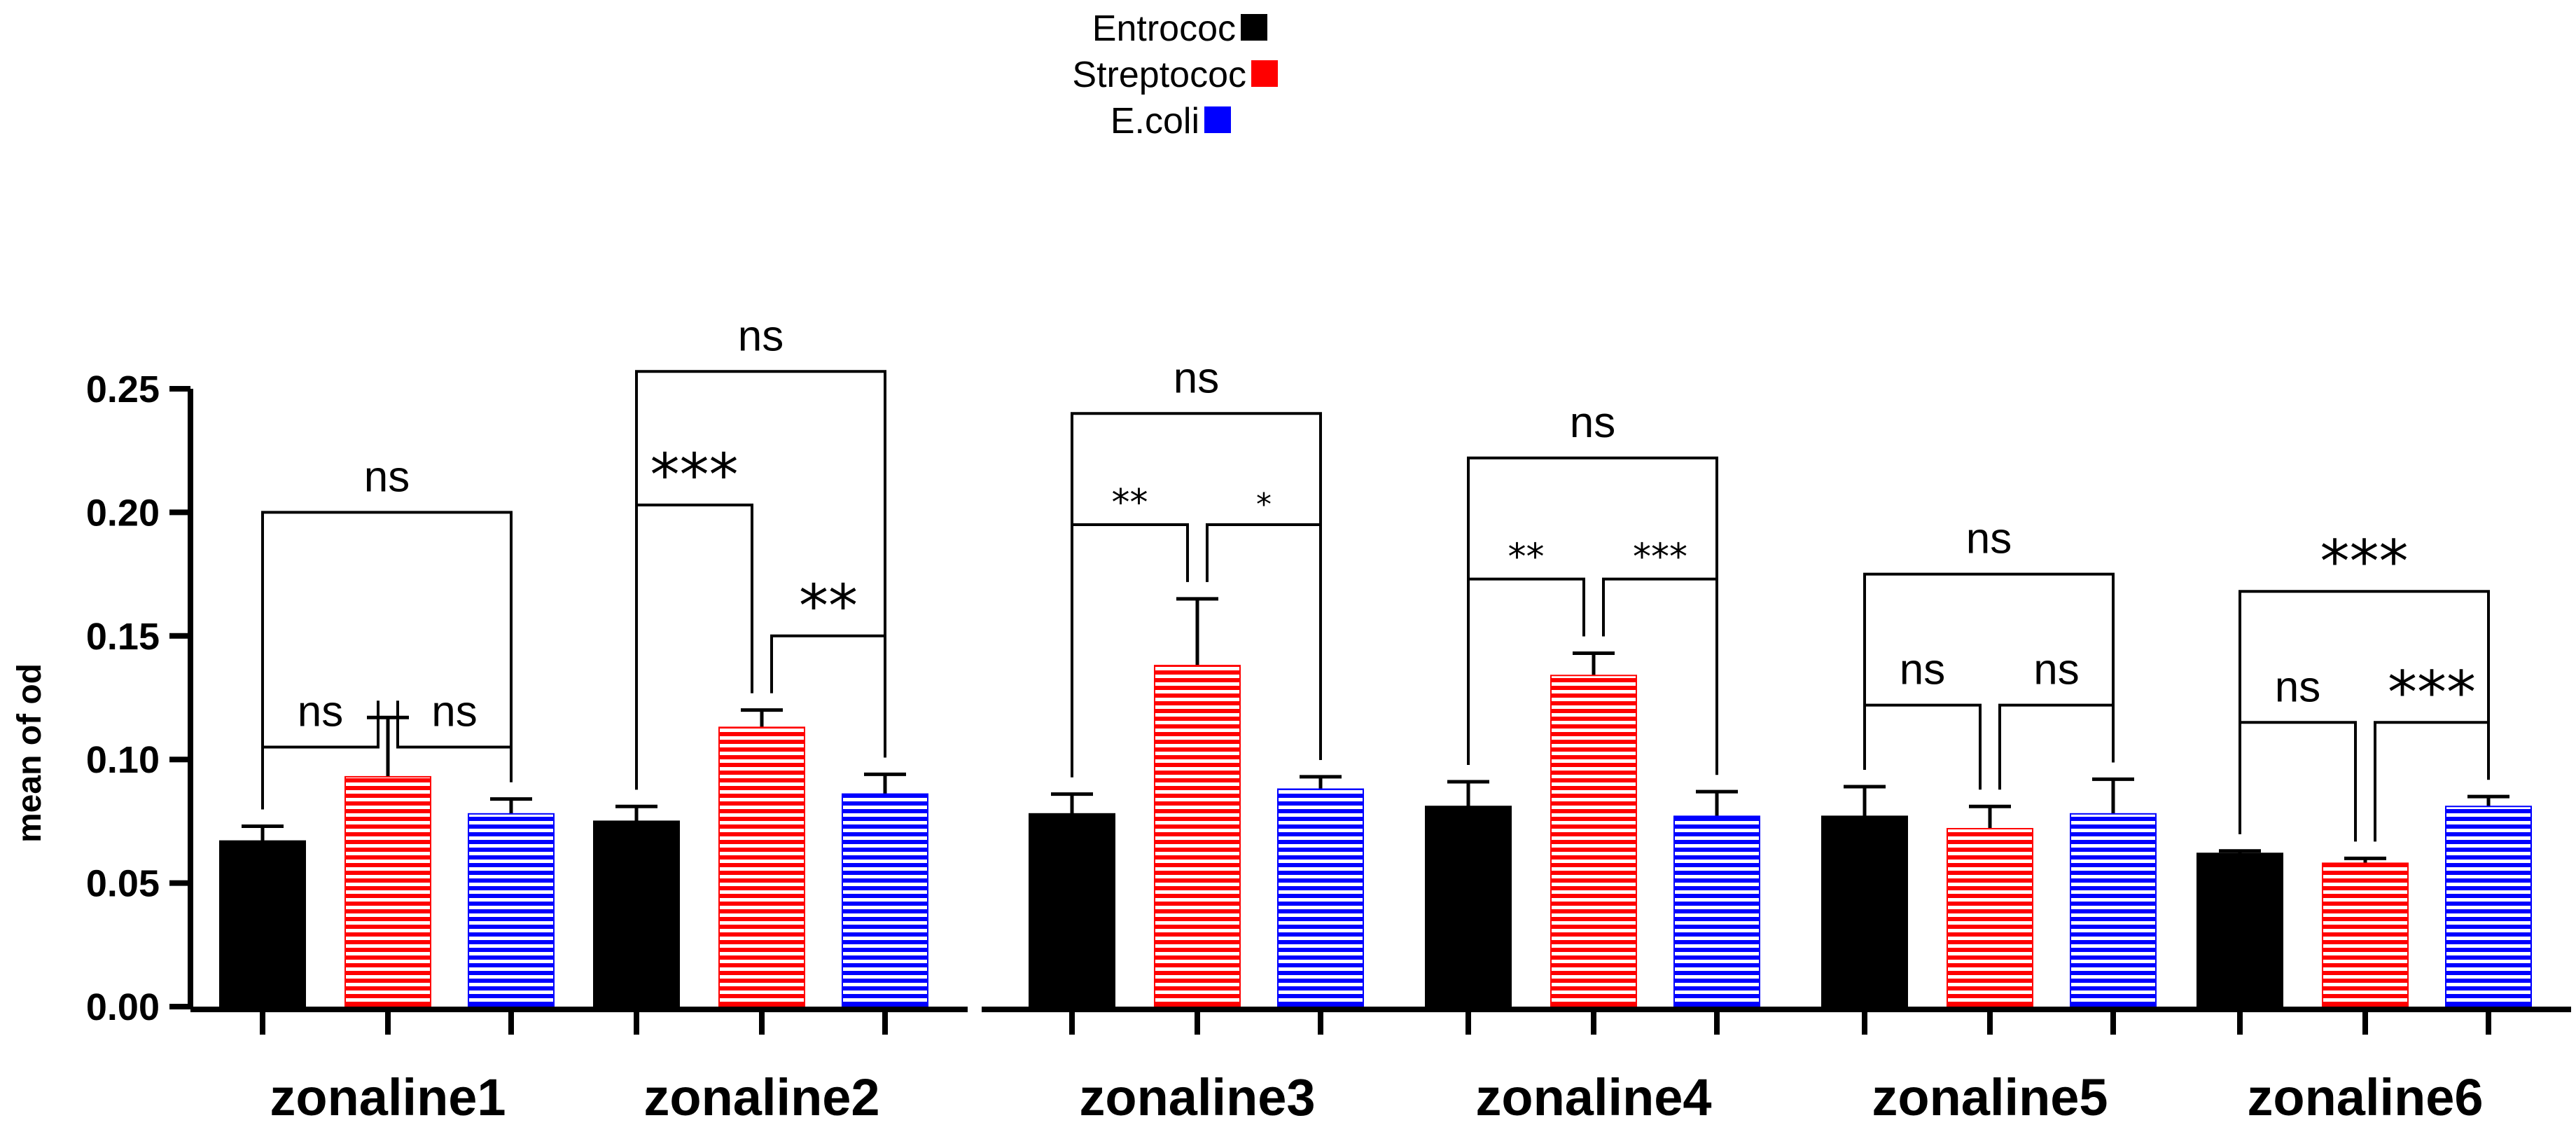 The height and width of the screenshot is (1132, 2576). What do you see at coordinates (1716, 911) in the screenshot?
I see `bar-ecoli-zonaline4` at bounding box center [1716, 911].